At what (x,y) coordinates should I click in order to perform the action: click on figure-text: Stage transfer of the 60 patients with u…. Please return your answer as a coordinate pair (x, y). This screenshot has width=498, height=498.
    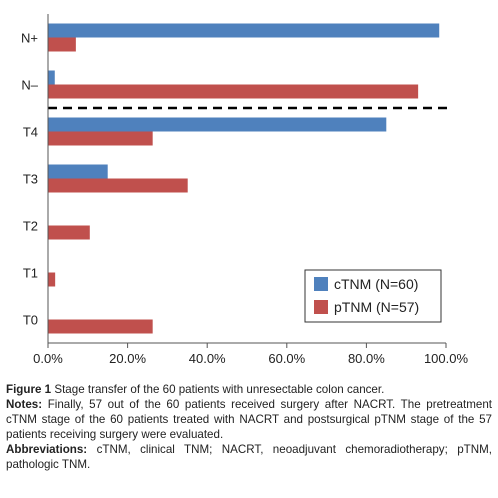
    Looking at the image, I should click on (219, 389).